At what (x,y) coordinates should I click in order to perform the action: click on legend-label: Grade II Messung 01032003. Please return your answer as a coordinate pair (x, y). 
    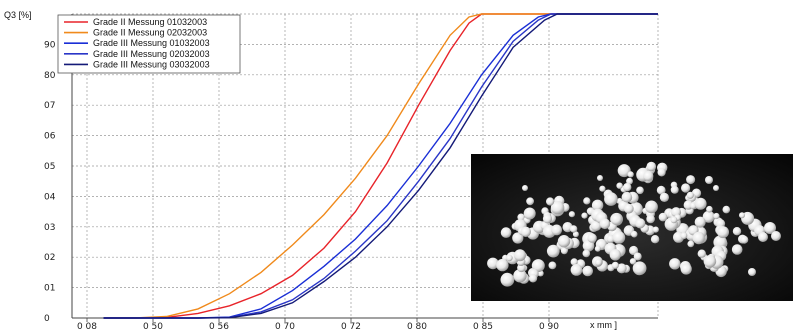
    Looking at the image, I should click on (150, 22).